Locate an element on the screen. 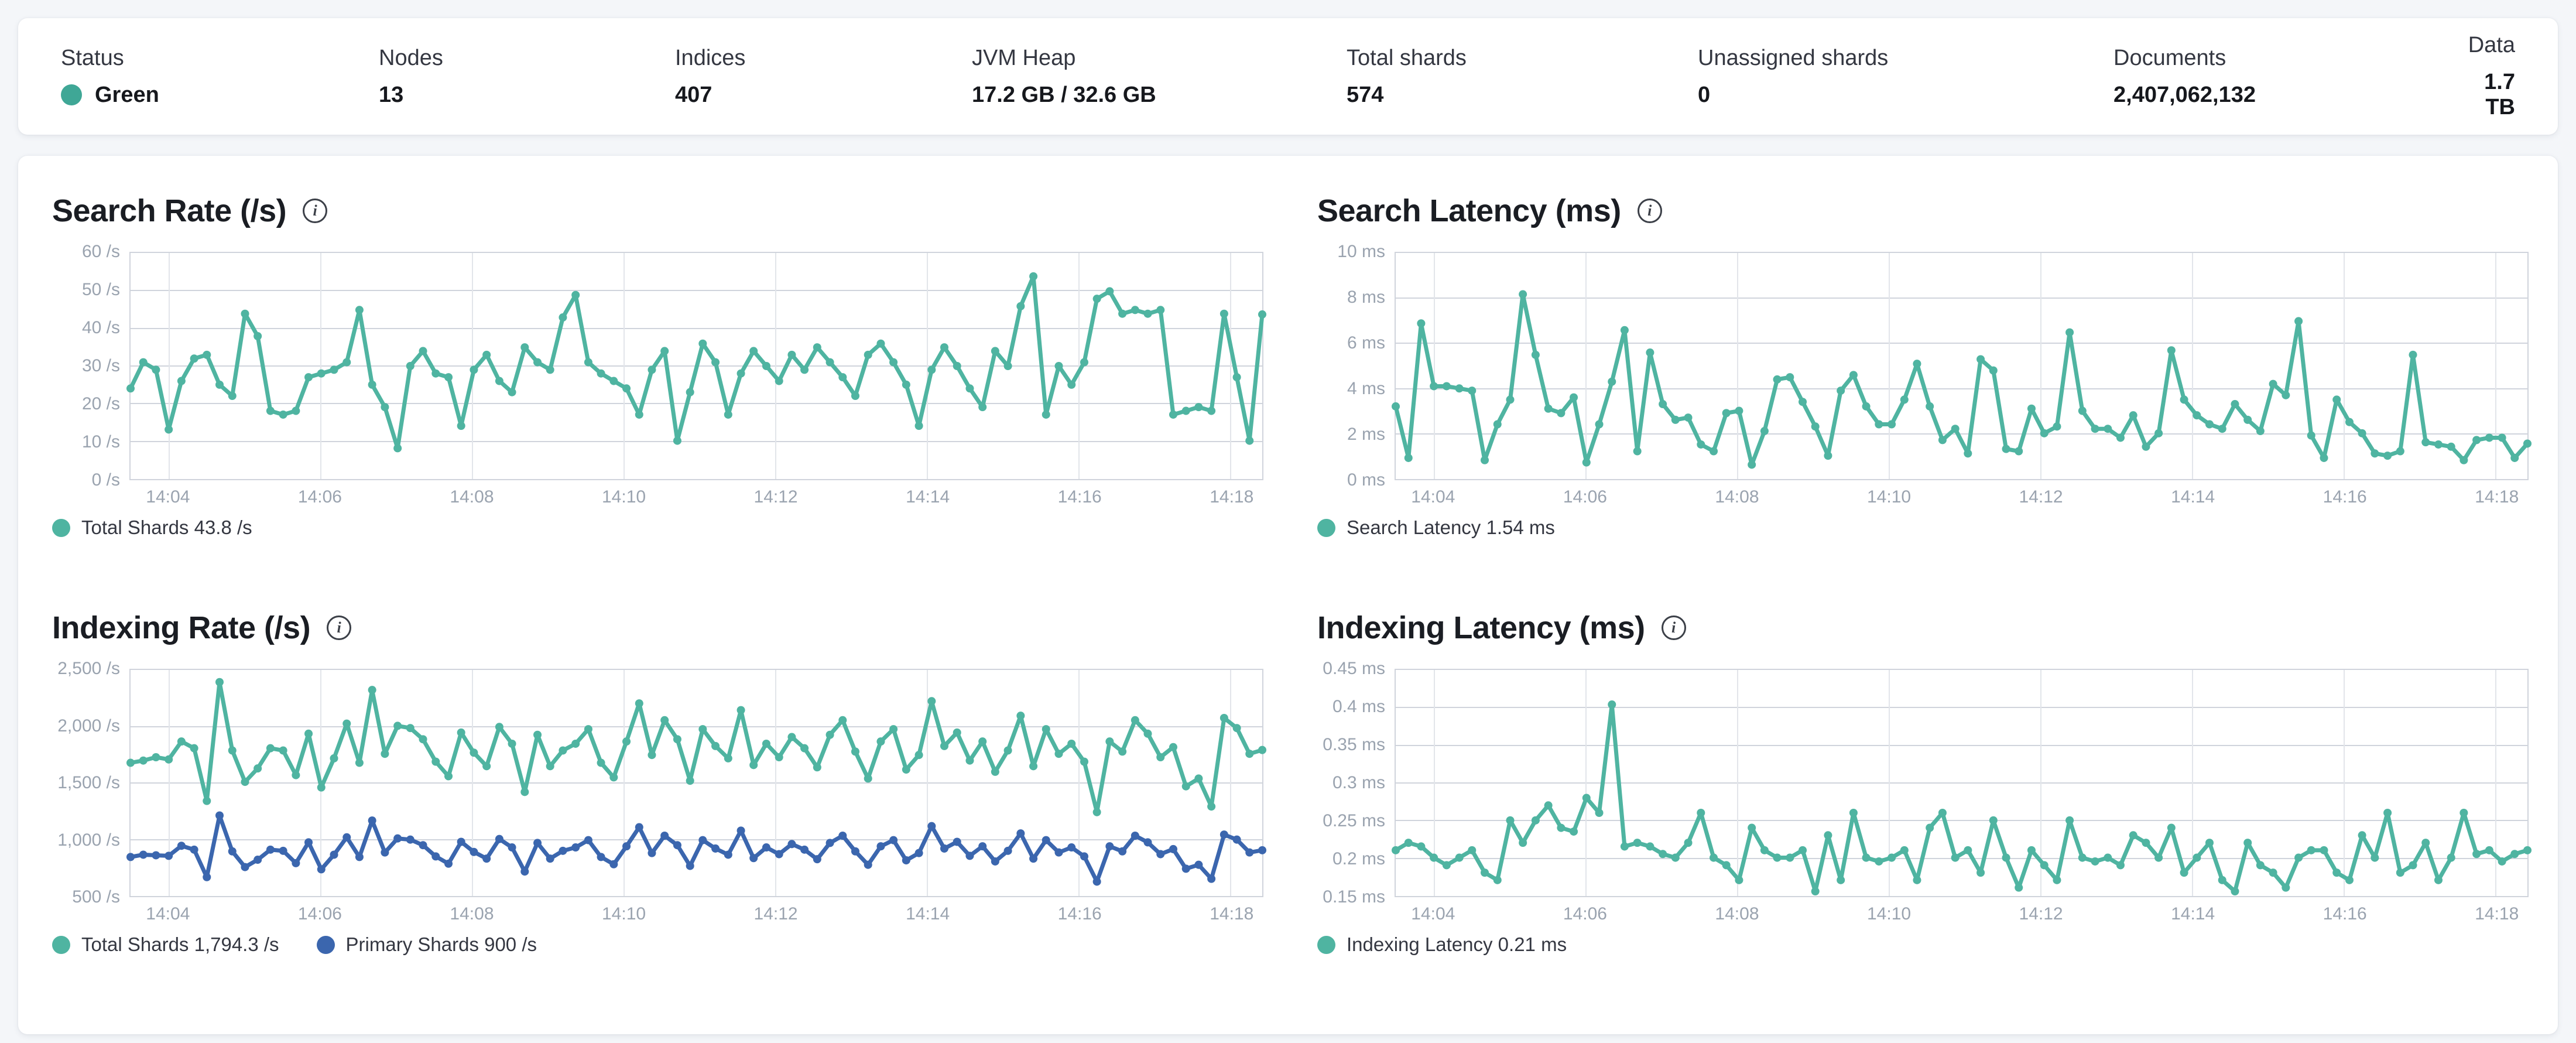 The image size is (2576, 1043). y-tick-label: 0.3 ms is located at coordinates (1358, 782).